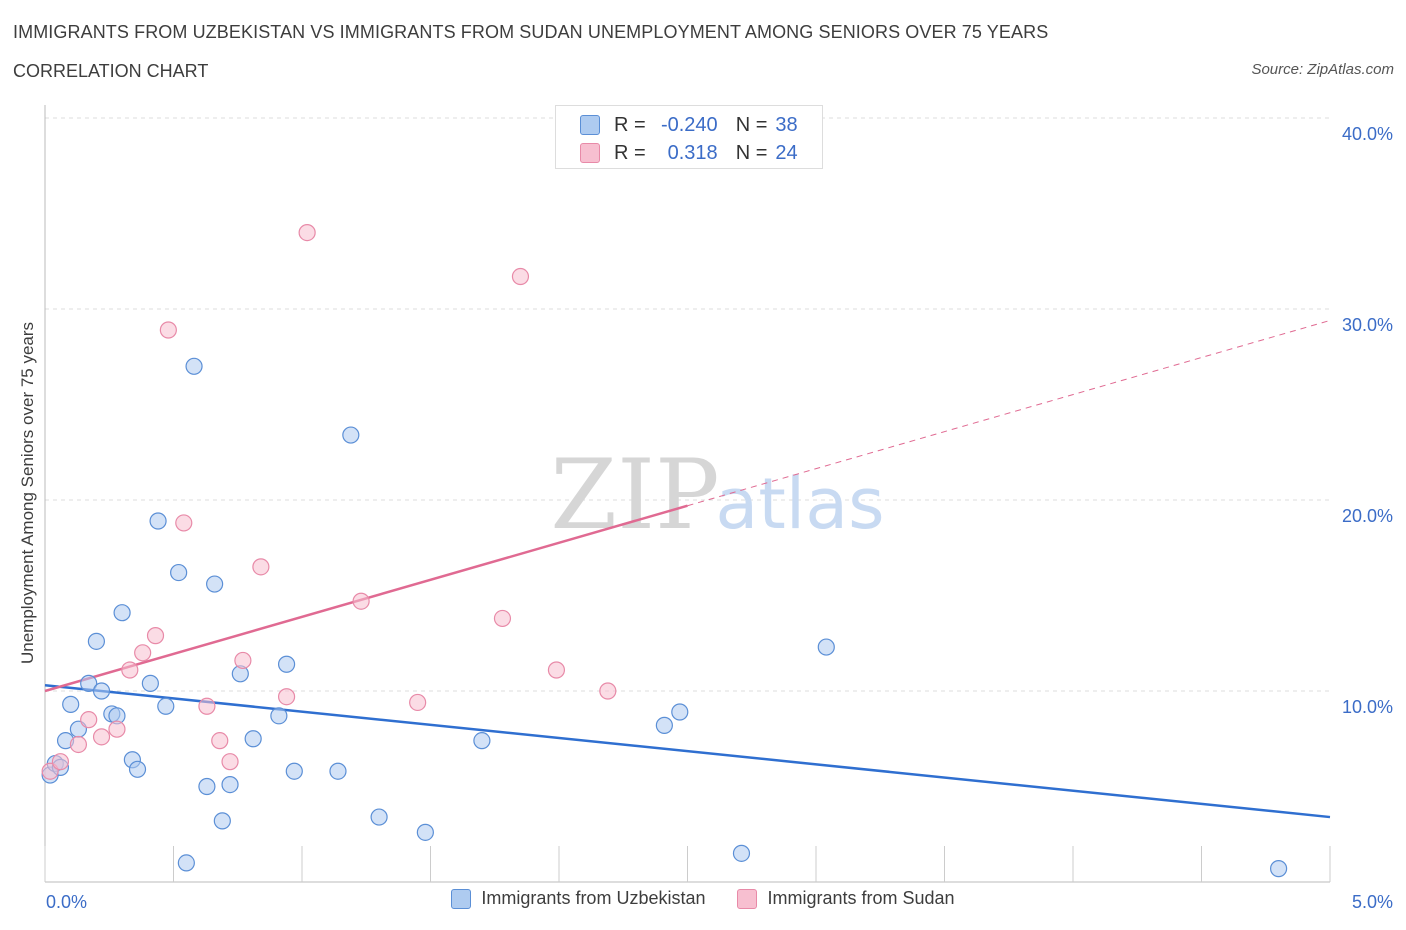 The image size is (1406, 930). Describe the element at coordinates (1367, 134) in the screenshot. I see `y-tick-label: 40.0%` at that location.